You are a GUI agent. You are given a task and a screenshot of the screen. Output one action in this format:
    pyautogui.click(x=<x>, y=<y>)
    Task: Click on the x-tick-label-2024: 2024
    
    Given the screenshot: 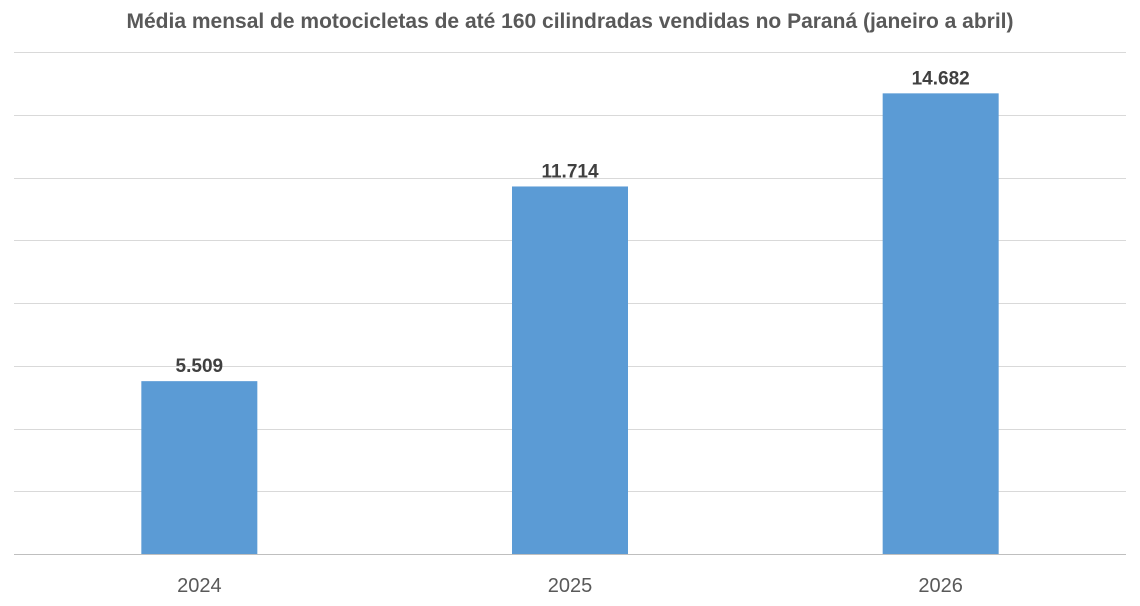 What is the action you would take?
    pyautogui.click(x=199, y=586)
    